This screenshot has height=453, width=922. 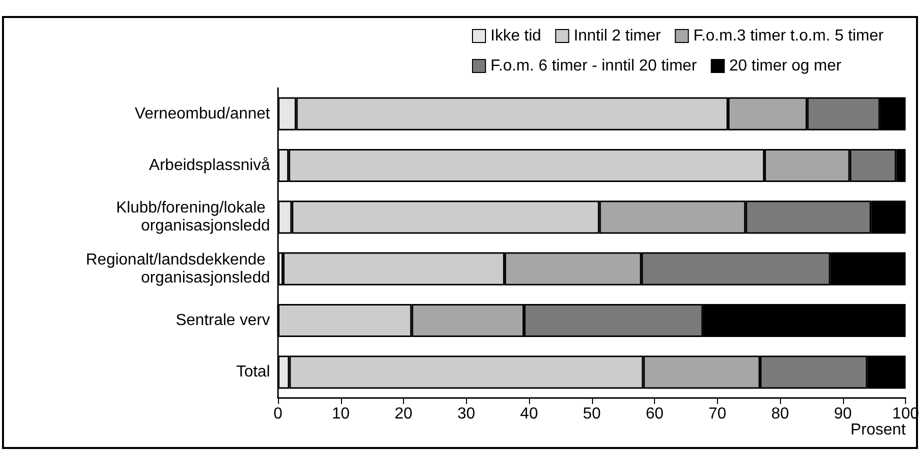 What do you see at coordinates (788, 36) in the screenshot?
I see `legend-label: F.o.m.3 timer t.o.m. 5 timer` at bounding box center [788, 36].